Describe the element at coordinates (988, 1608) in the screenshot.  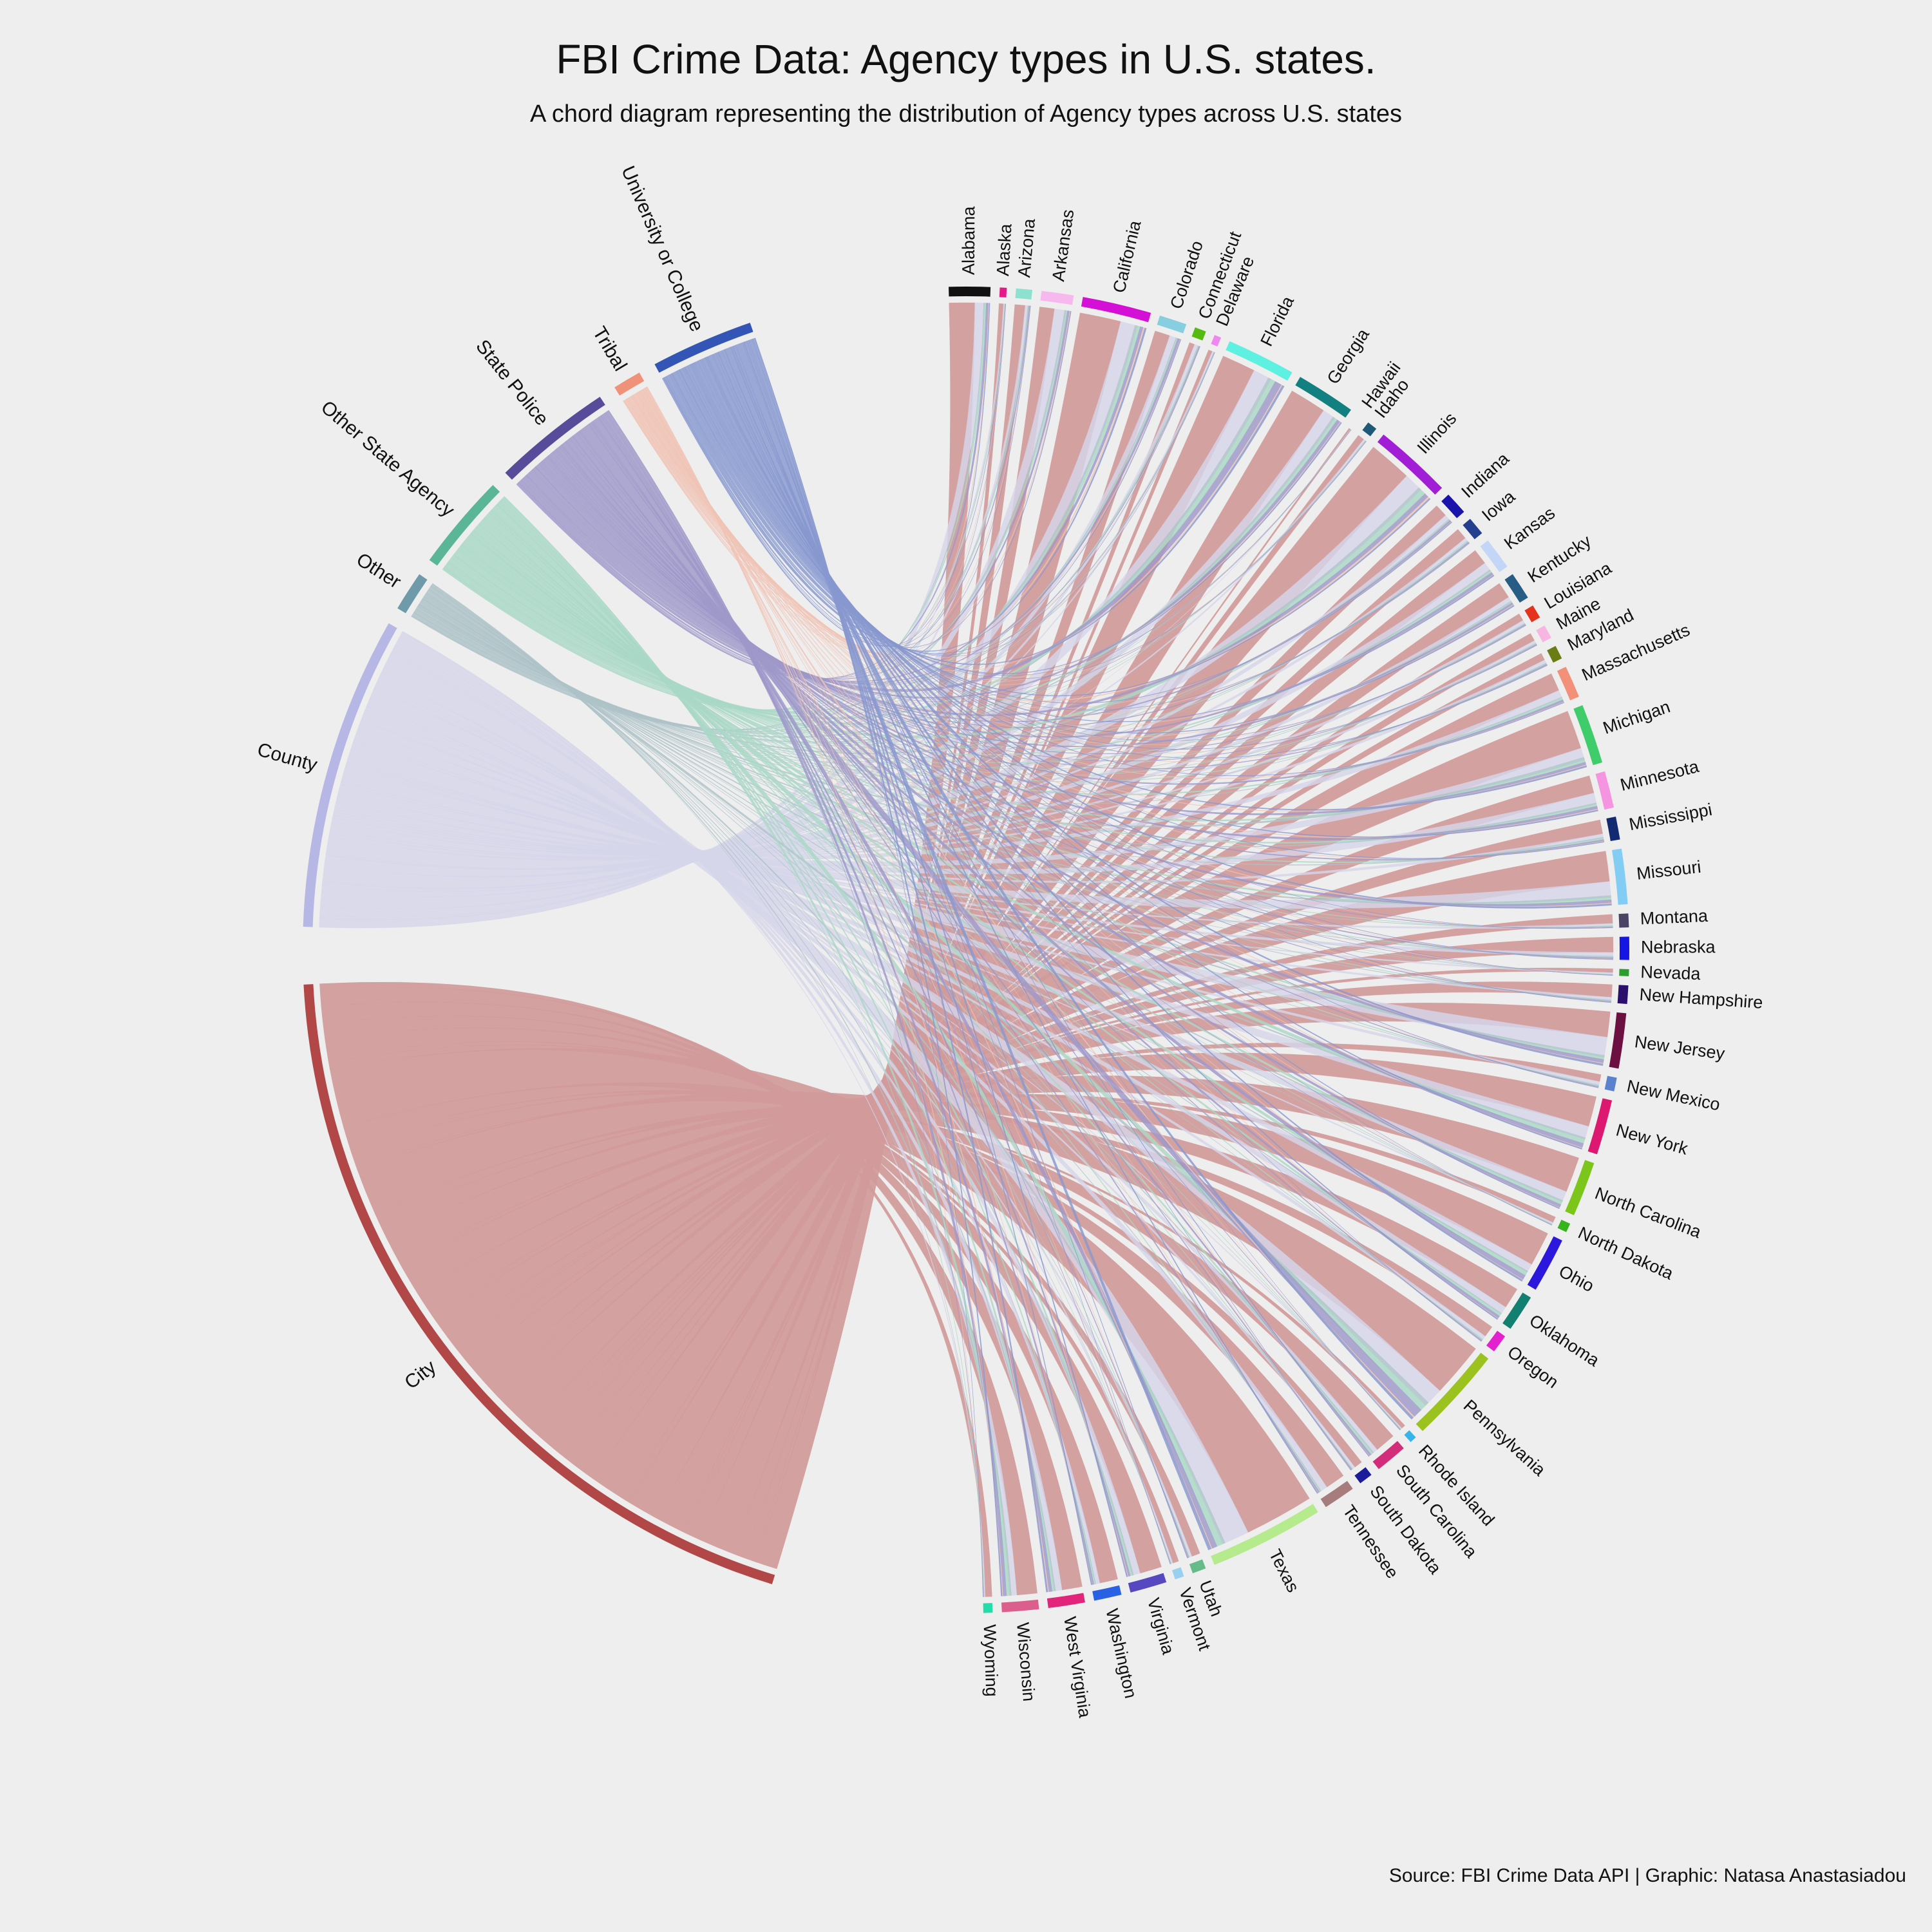
I see `state-arc-wyoming` at that location.